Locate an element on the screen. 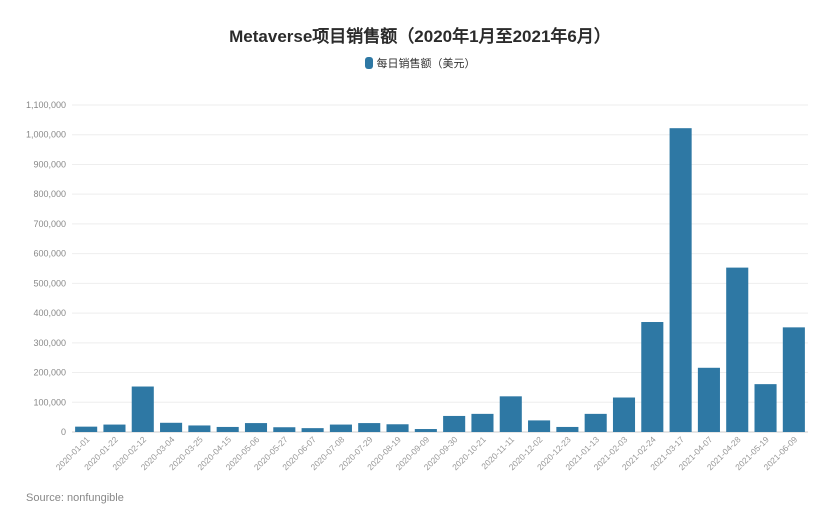 The height and width of the screenshot is (519, 840). y-tick-label: 700,000 is located at coordinates (49, 224).